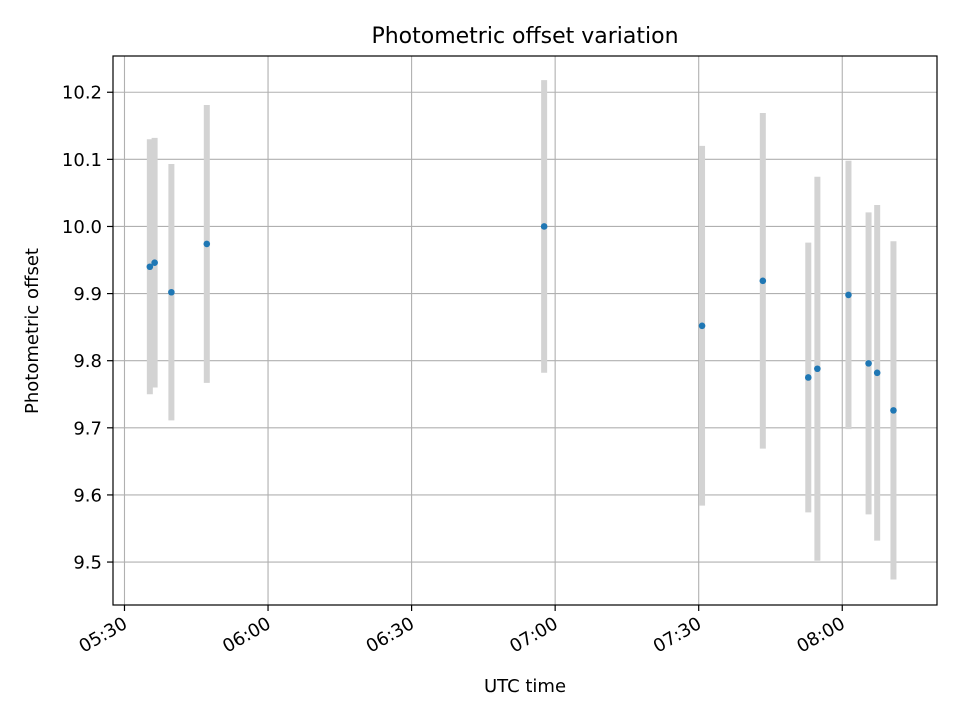 This screenshot has width=960, height=720. Describe the element at coordinates (32, 331) in the screenshot. I see `y-axis-label: Photometric offset` at that location.